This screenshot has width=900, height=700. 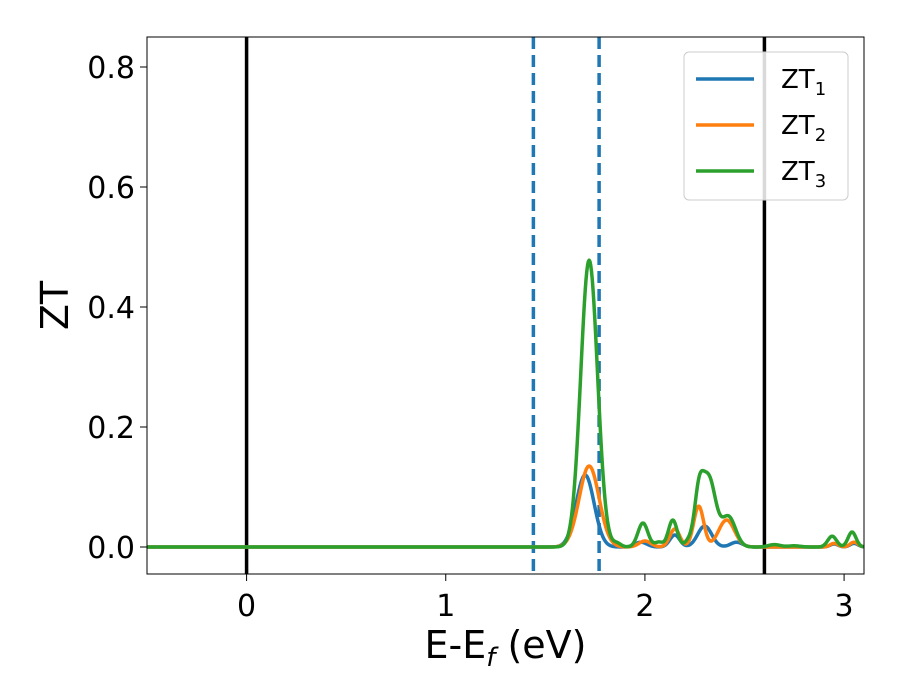 What do you see at coordinates (111, 68) in the screenshot?
I see `y-tick-label: 0.8` at bounding box center [111, 68].